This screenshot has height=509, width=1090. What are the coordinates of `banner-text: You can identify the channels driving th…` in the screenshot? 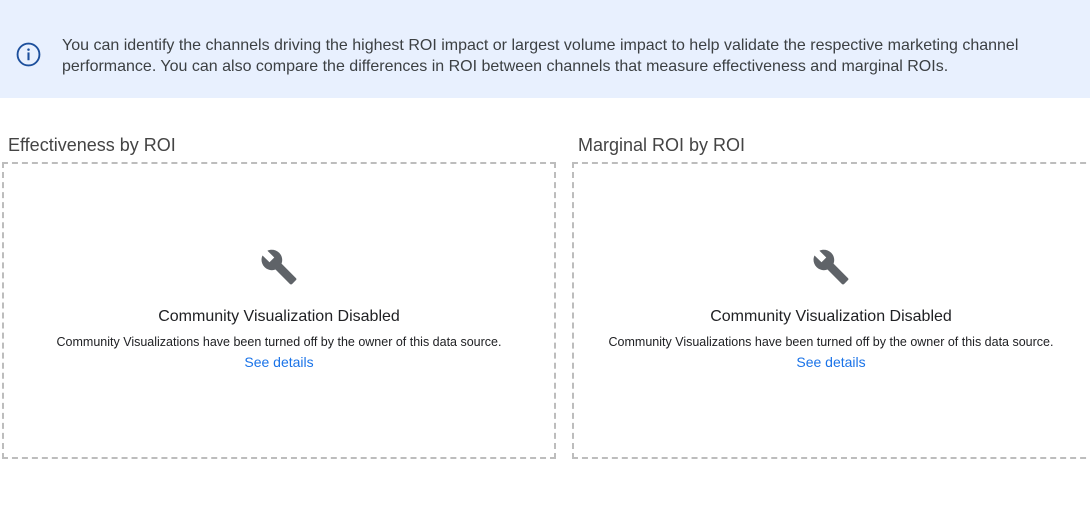 It's located at (540, 56).